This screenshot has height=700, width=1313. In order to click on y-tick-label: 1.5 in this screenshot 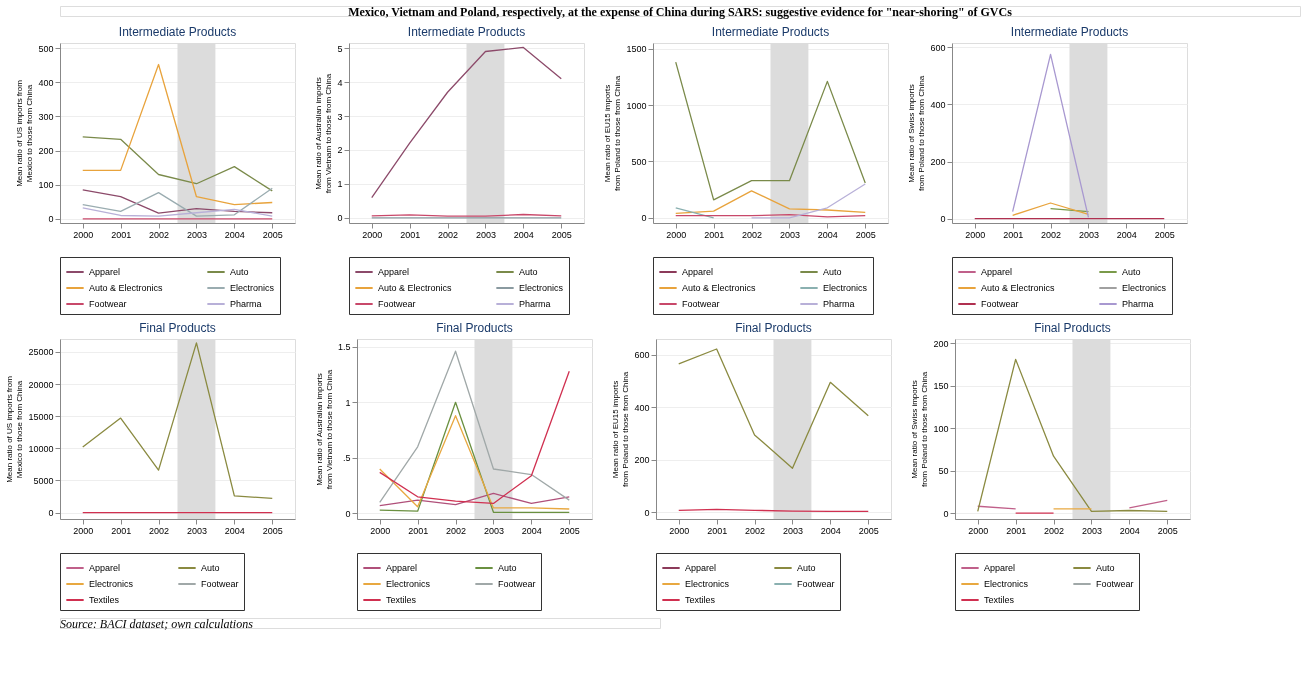, I will do `click(344, 347)`.